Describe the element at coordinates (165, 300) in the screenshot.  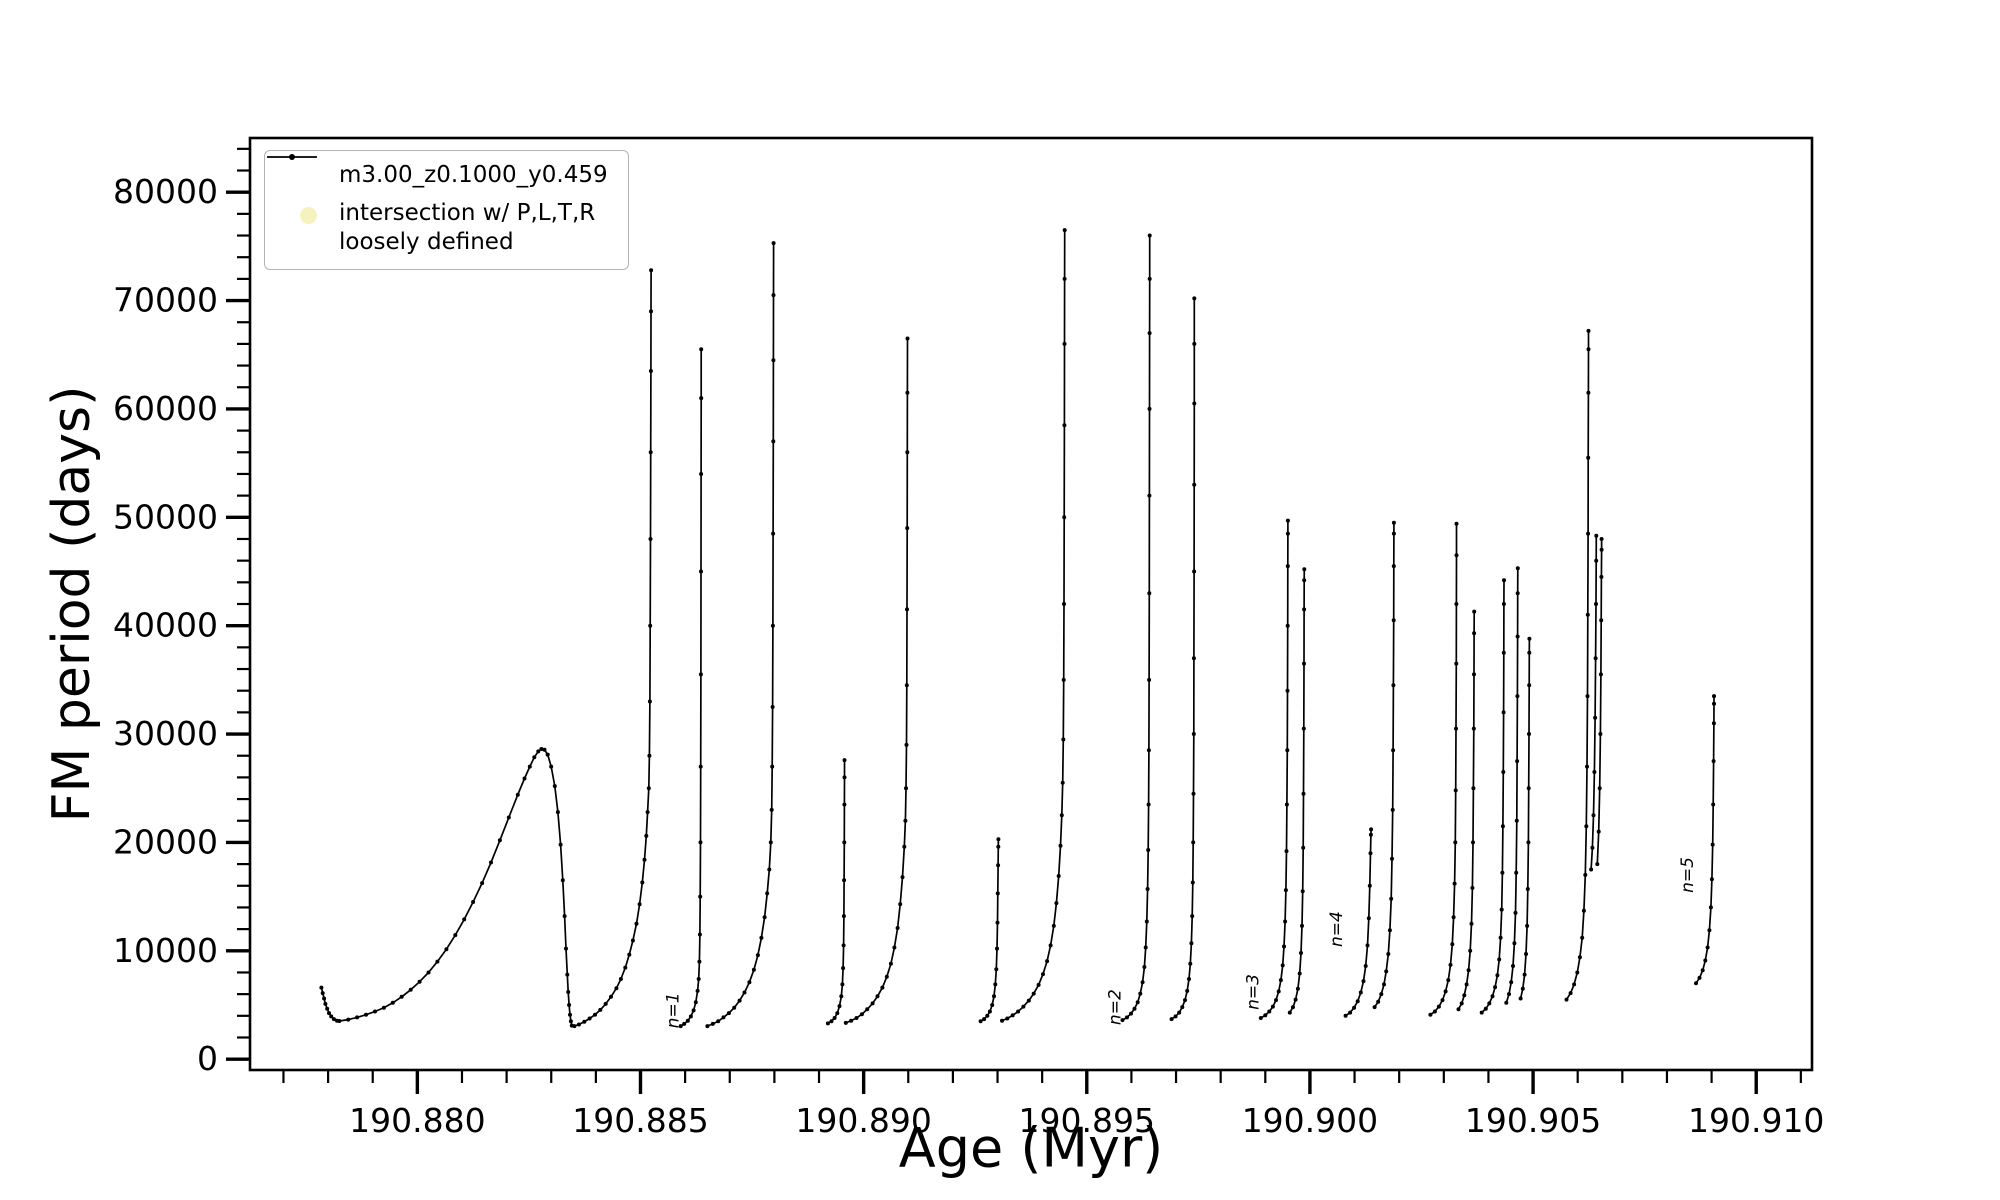
I see `y-tick-label: 70000` at that location.